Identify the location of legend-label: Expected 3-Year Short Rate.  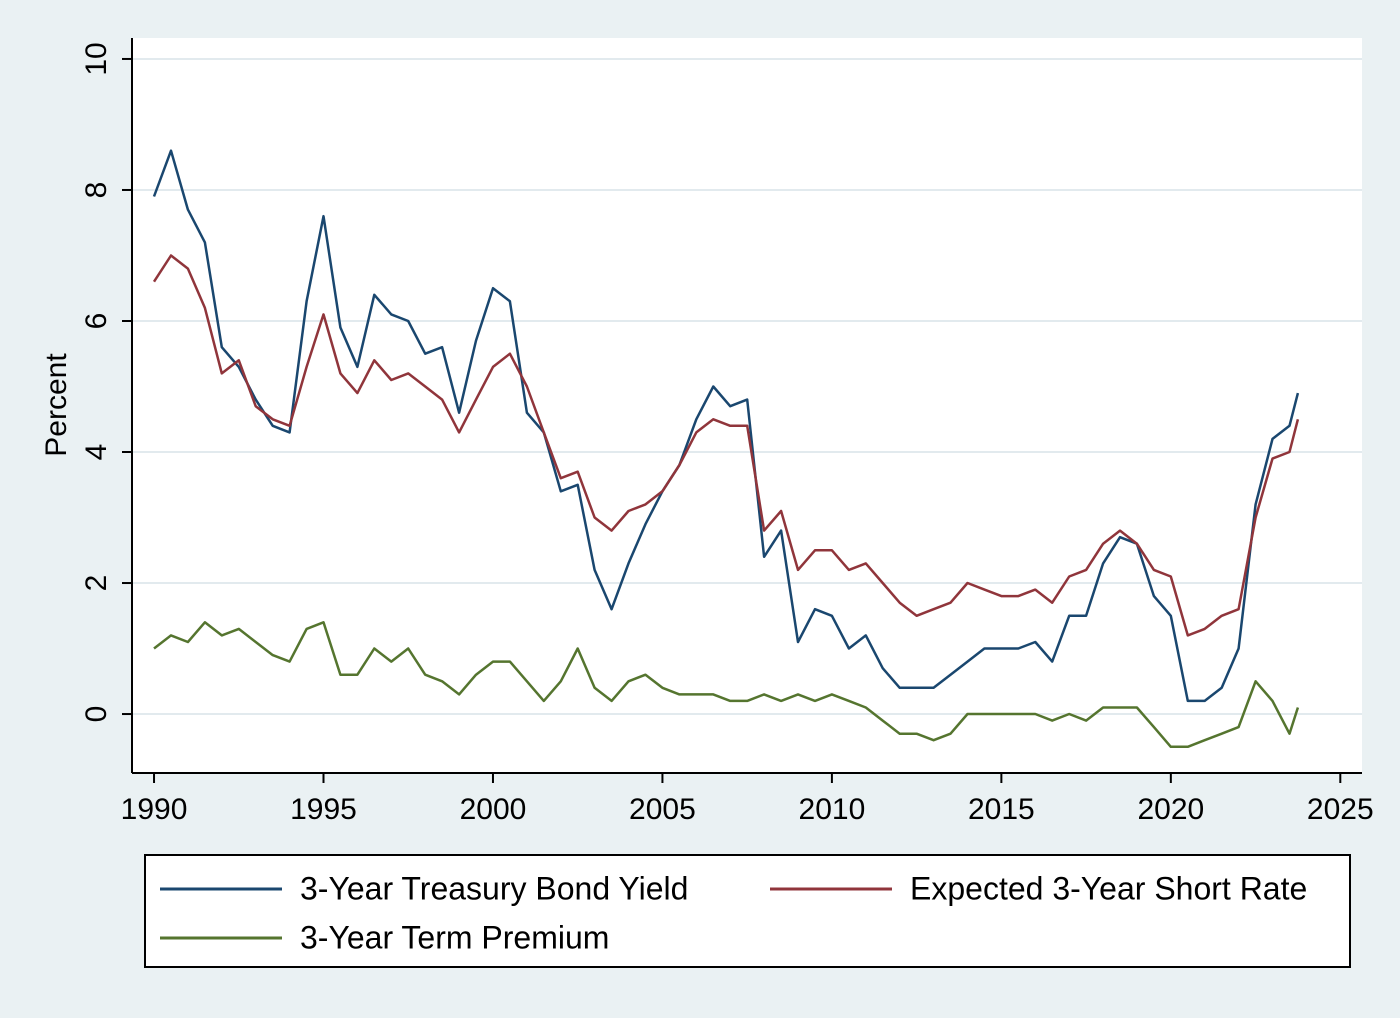
(1108, 888).